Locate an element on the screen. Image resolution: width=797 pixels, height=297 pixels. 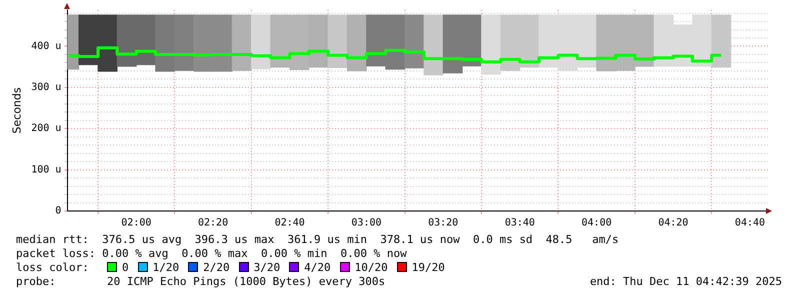
text: 4/20 is located at coordinates (317, 267).